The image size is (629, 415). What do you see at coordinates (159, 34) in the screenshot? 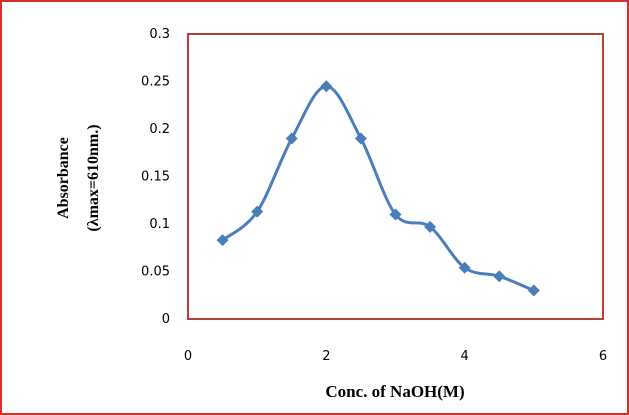
I see `y-tick-label: 0.3` at bounding box center [159, 34].